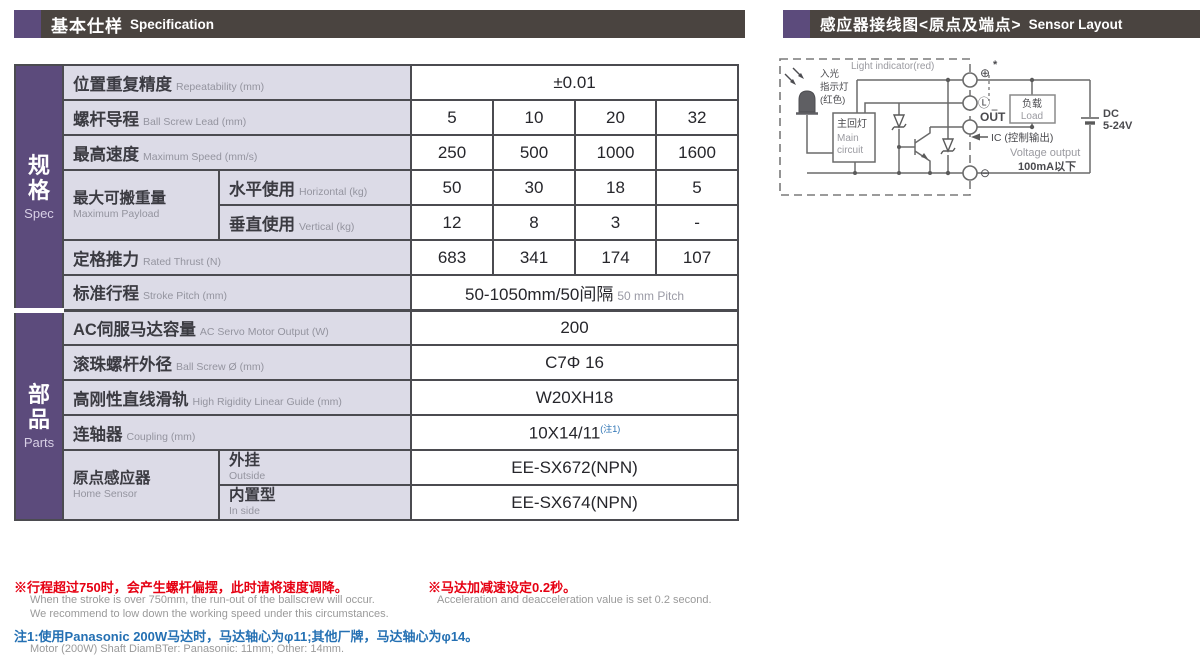 The image size is (1200, 662). What do you see at coordinates (830, 74) in the screenshot?
I see `light-indicator-zh-1: 入光` at bounding box center [830, 74].